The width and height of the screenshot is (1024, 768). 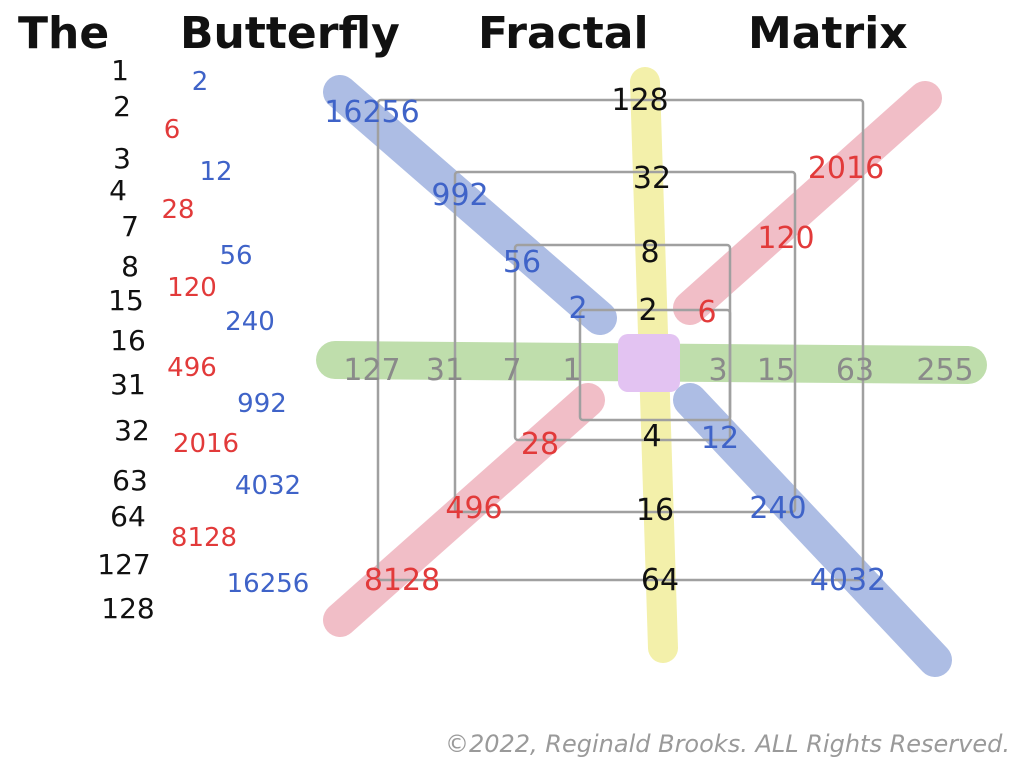 I want to click on h-label-7: 7, so click(x=511, y=370).